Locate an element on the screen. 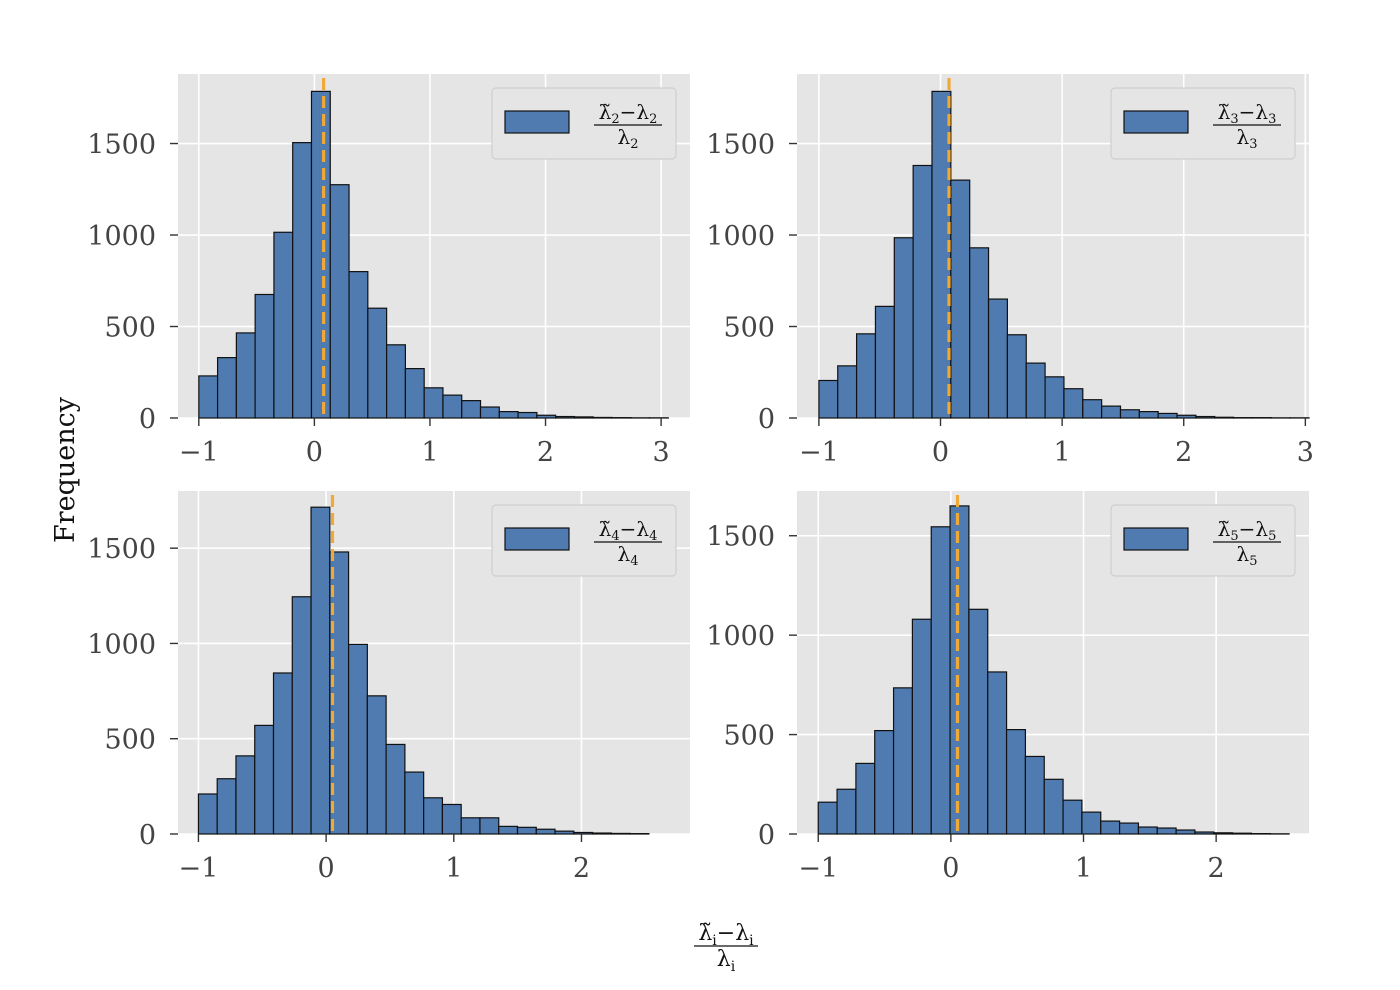 The width and height of the screenshot is (1400, 990). legend-label-numerator: λ̃4−λ4 is located at coordinates (628, 530).